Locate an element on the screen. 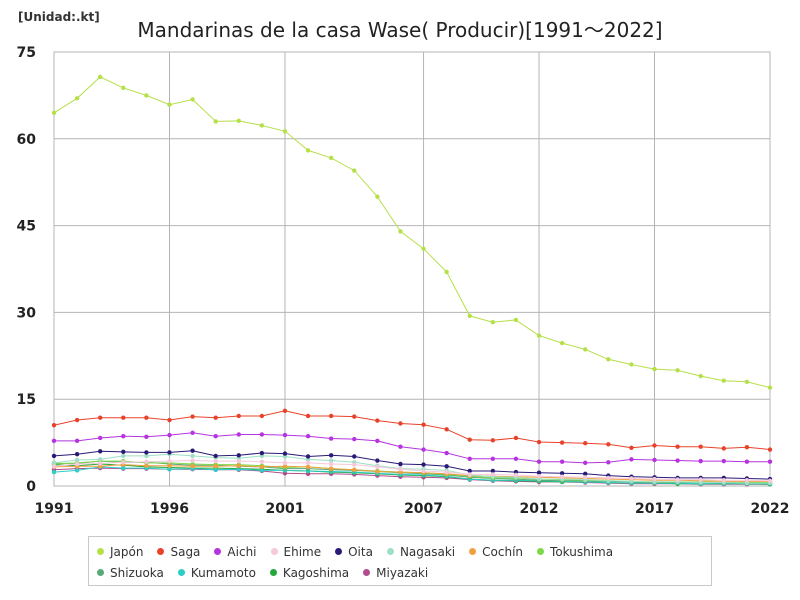 The height and width of the screenshot is (600, 800). x-tick-label: 2017 is located at coordinates (654, 509).